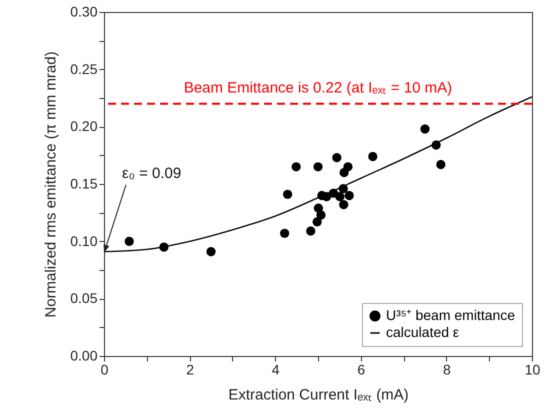 The image size is (548, 416). What do you see at coordinates (84, 12) in the screenshot?
I see `y-tick-label: 0.30` at bounding box center [84, 12].